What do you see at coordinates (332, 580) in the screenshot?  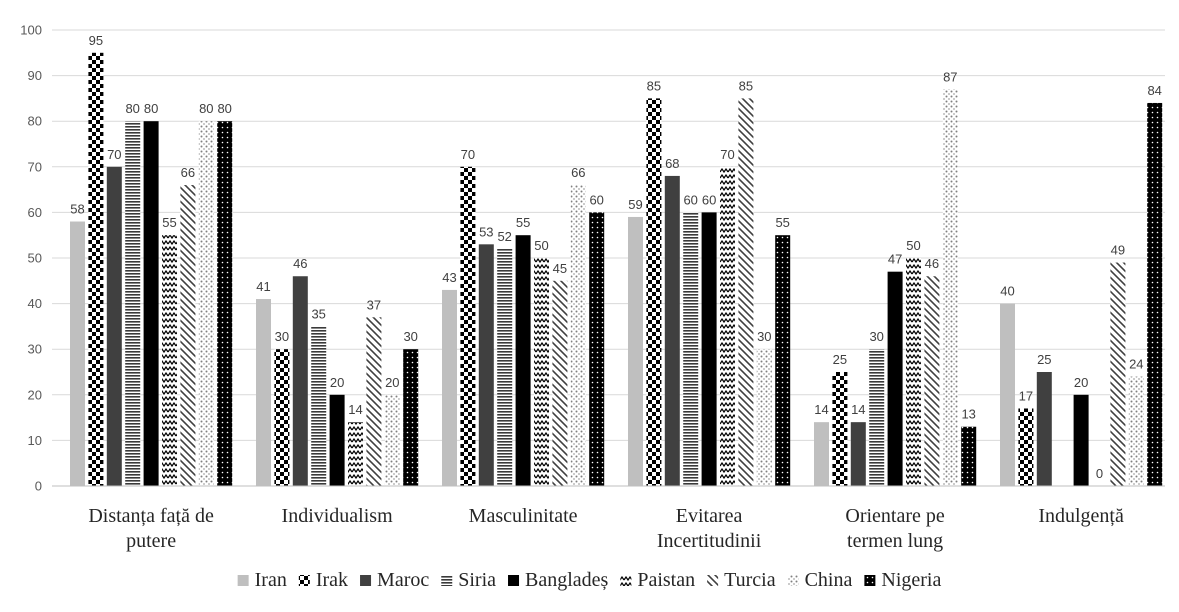 I see `legend-label: Irak` at bounding box center [332, 580].